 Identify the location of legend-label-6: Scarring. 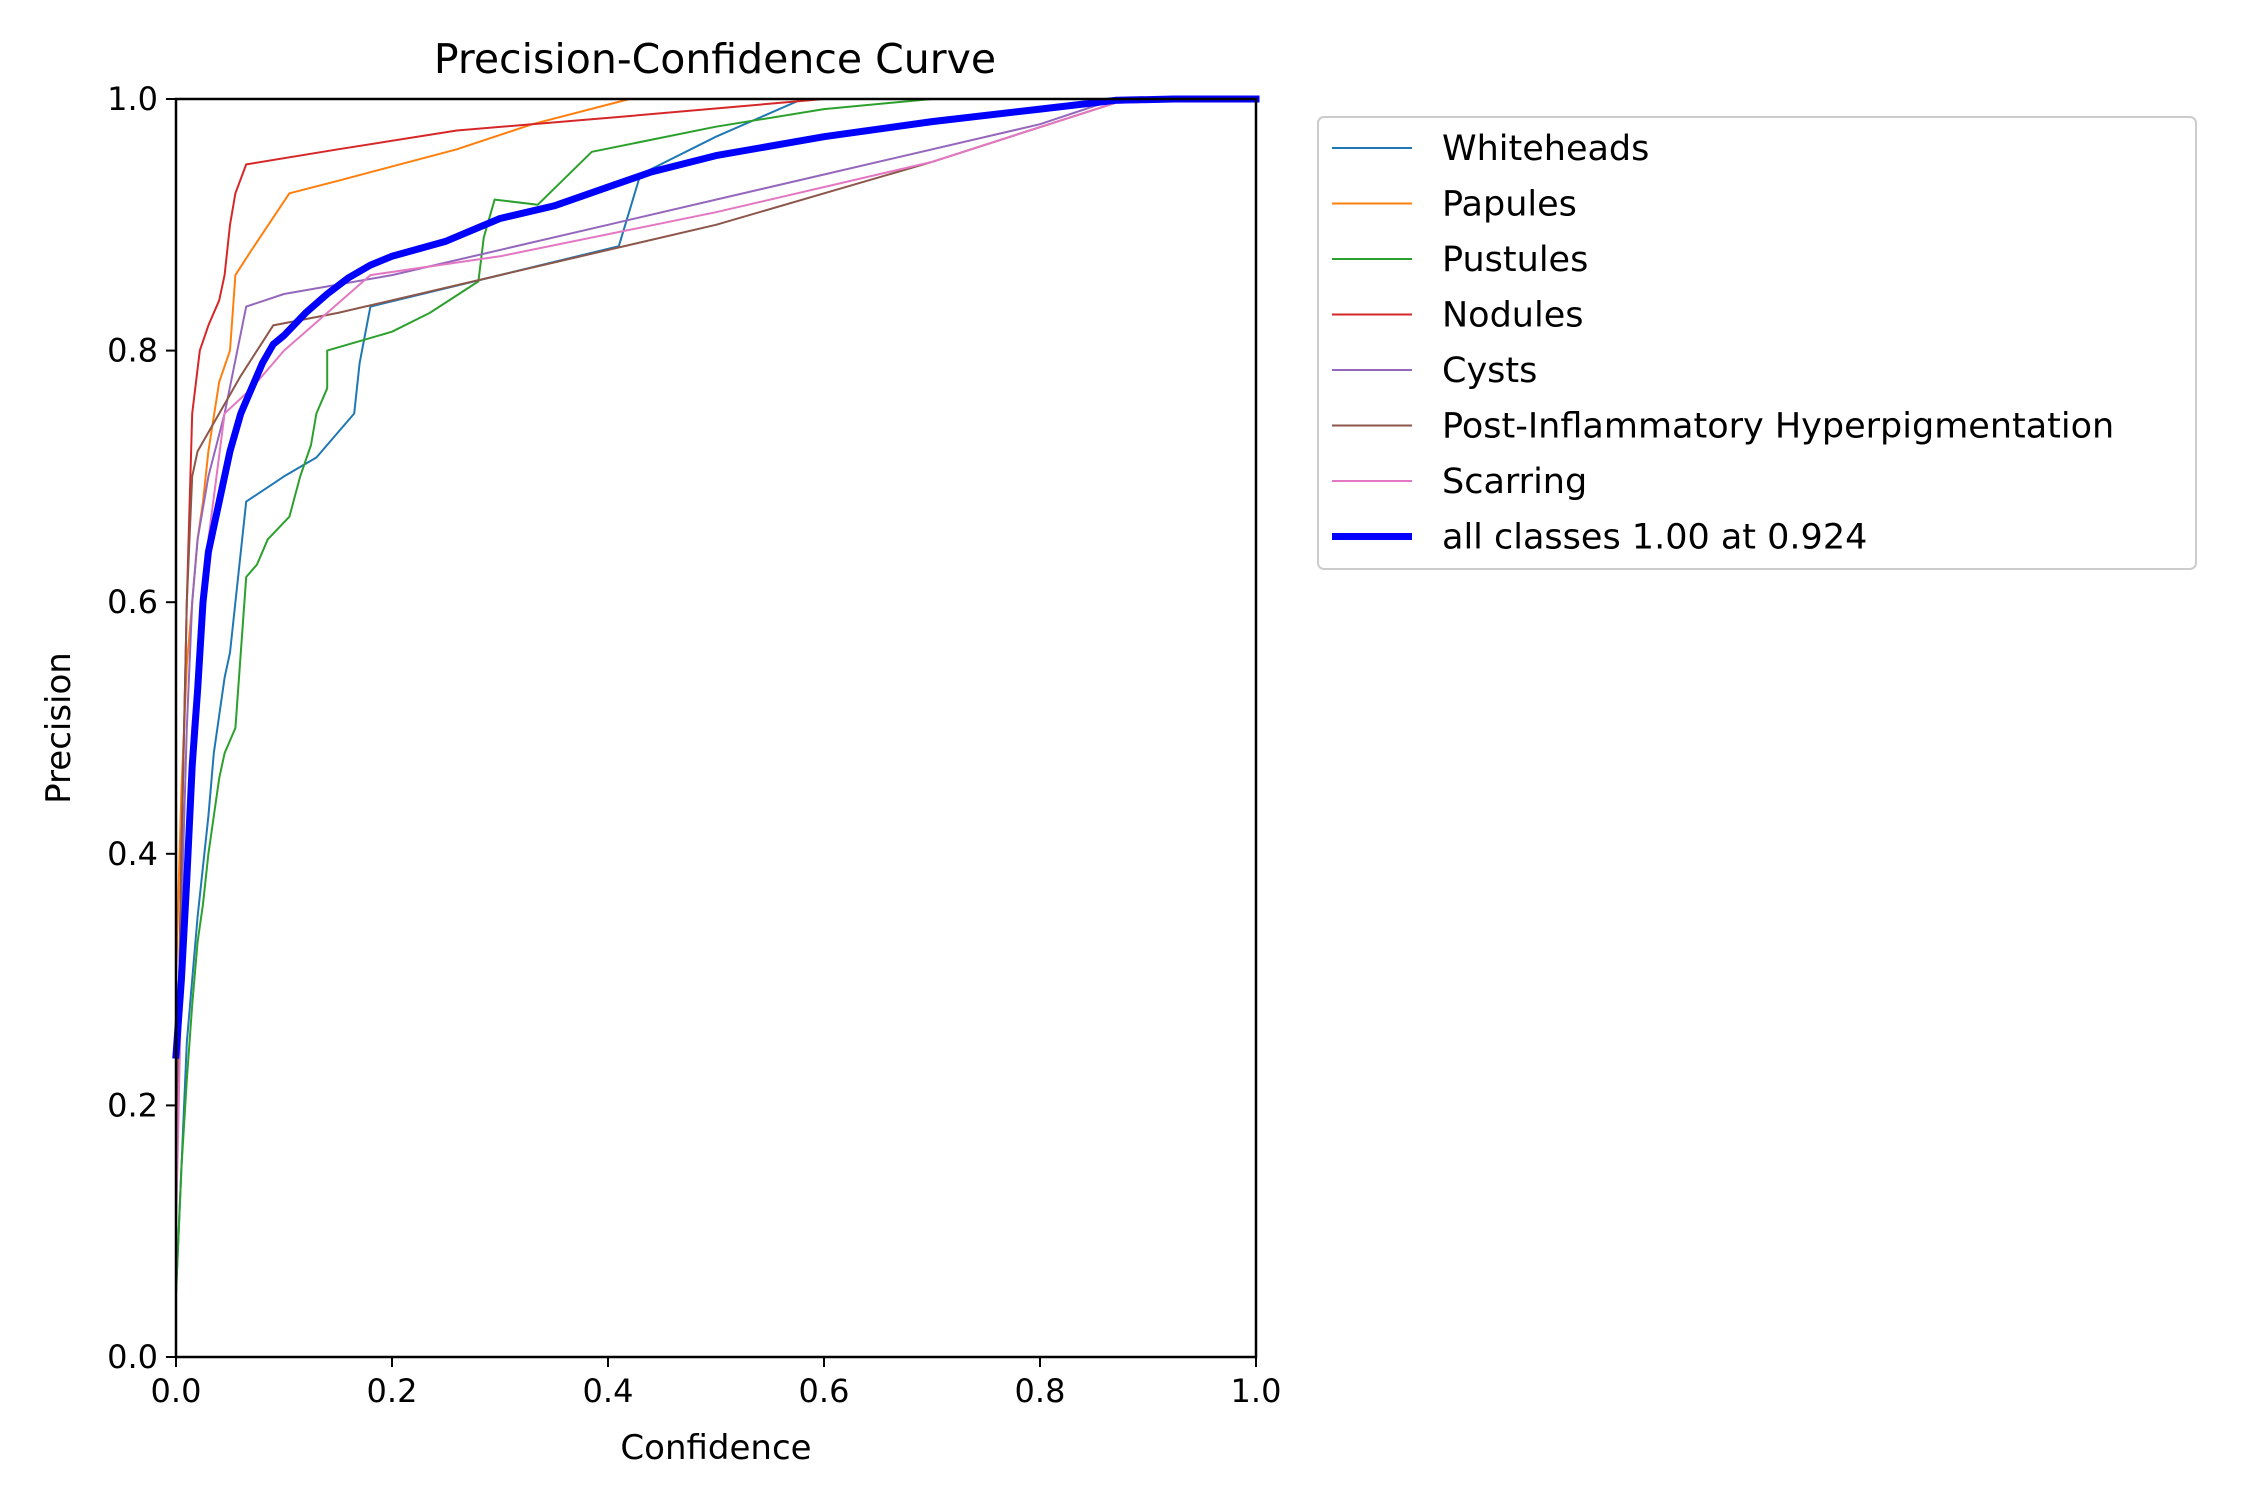
(1514, 482).